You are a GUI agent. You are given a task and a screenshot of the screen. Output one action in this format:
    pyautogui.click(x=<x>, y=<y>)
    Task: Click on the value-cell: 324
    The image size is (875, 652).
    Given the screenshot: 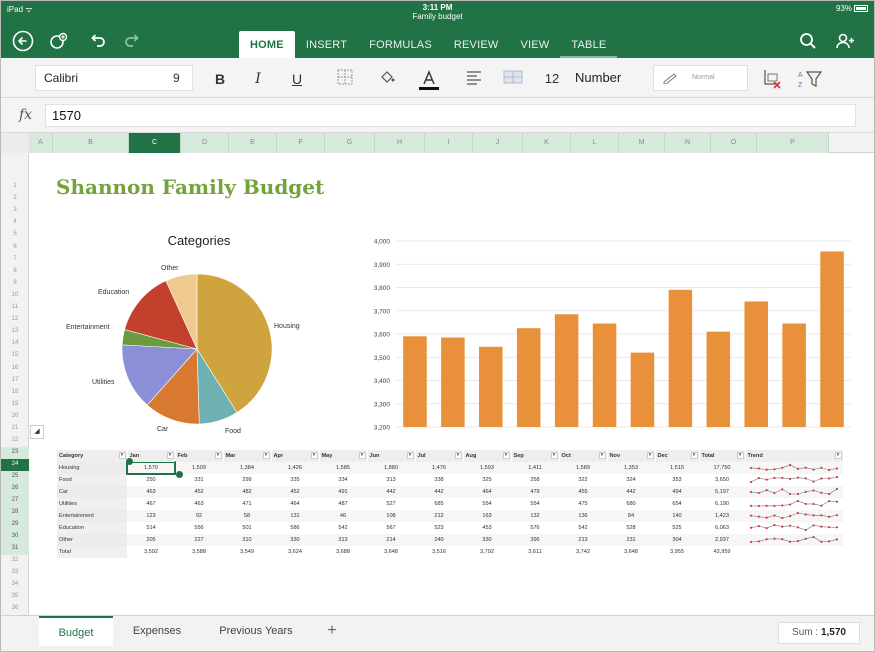 What is the action you would take?
    pyautogui.click(x=631, y=480)
    